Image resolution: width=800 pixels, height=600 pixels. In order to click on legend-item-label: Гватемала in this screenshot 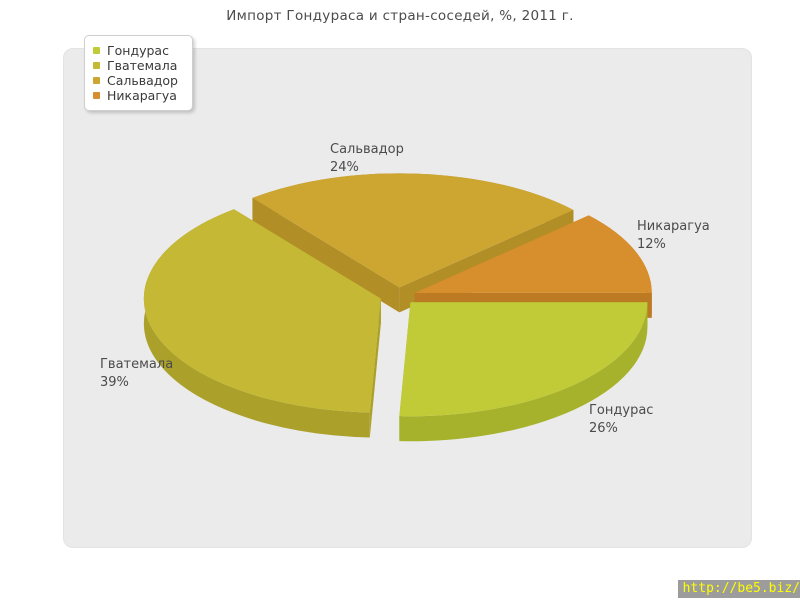, I will do `click(142, 65)`.